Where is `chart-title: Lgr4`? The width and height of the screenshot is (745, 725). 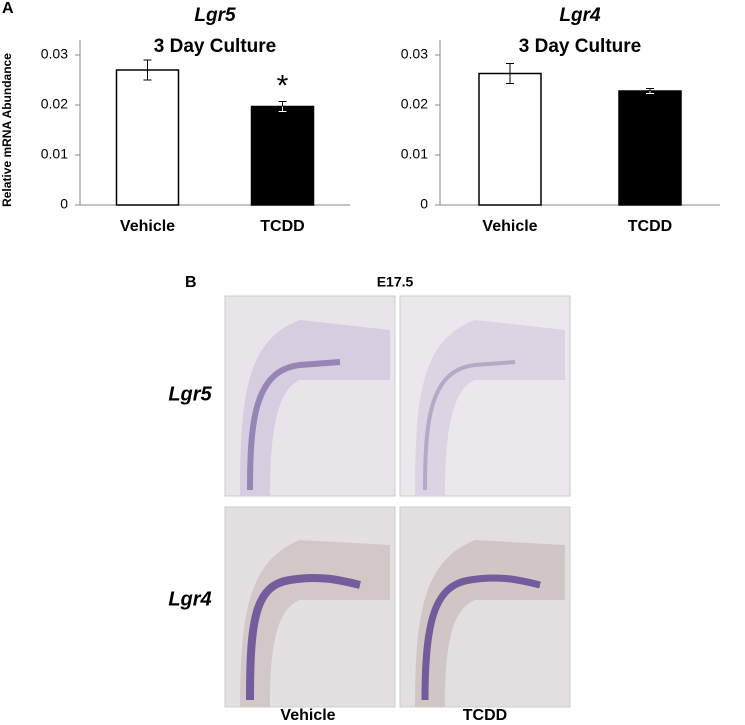
chart-title: Lgr4 is located at coordinates (580, 15).